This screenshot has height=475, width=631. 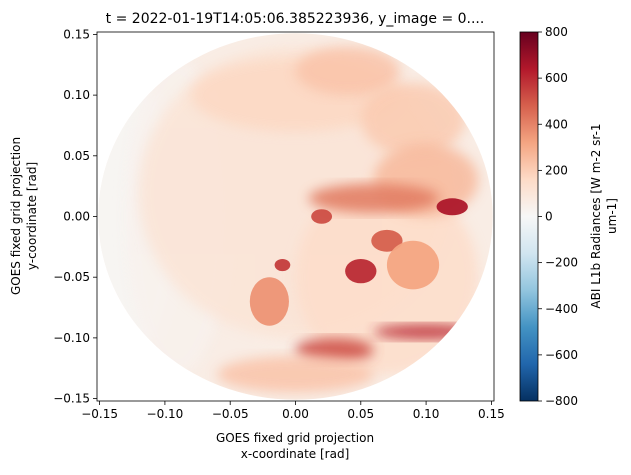 What do you see at coordinates (71, 399) in the screenshot?
I see `y-tick-label: −0.15` at bounding box center [71, 399].